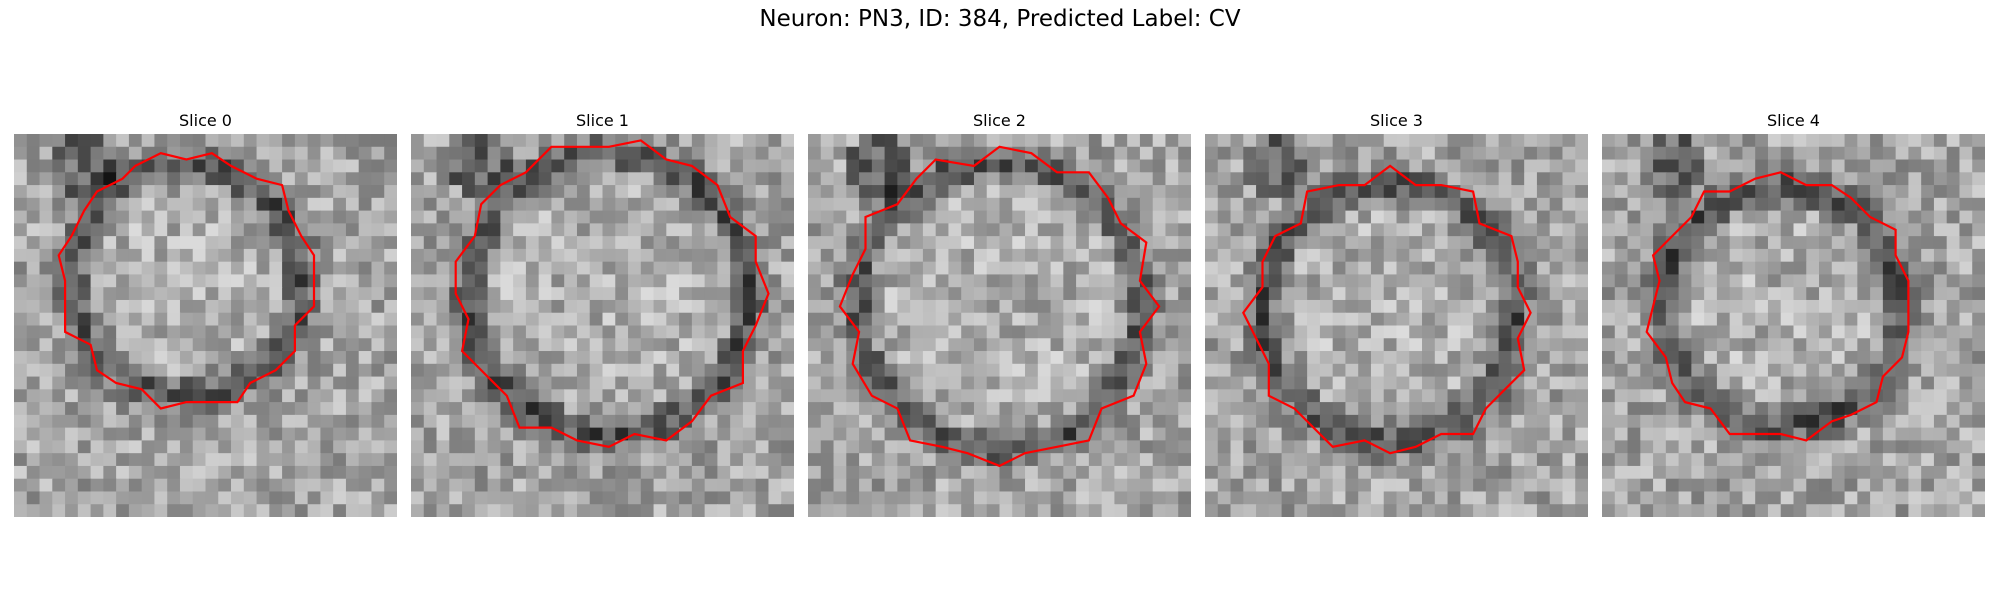  Describe the element at coordinates (205, 120) in the screenshot. I see `slice-title: Slice 0` at that location.